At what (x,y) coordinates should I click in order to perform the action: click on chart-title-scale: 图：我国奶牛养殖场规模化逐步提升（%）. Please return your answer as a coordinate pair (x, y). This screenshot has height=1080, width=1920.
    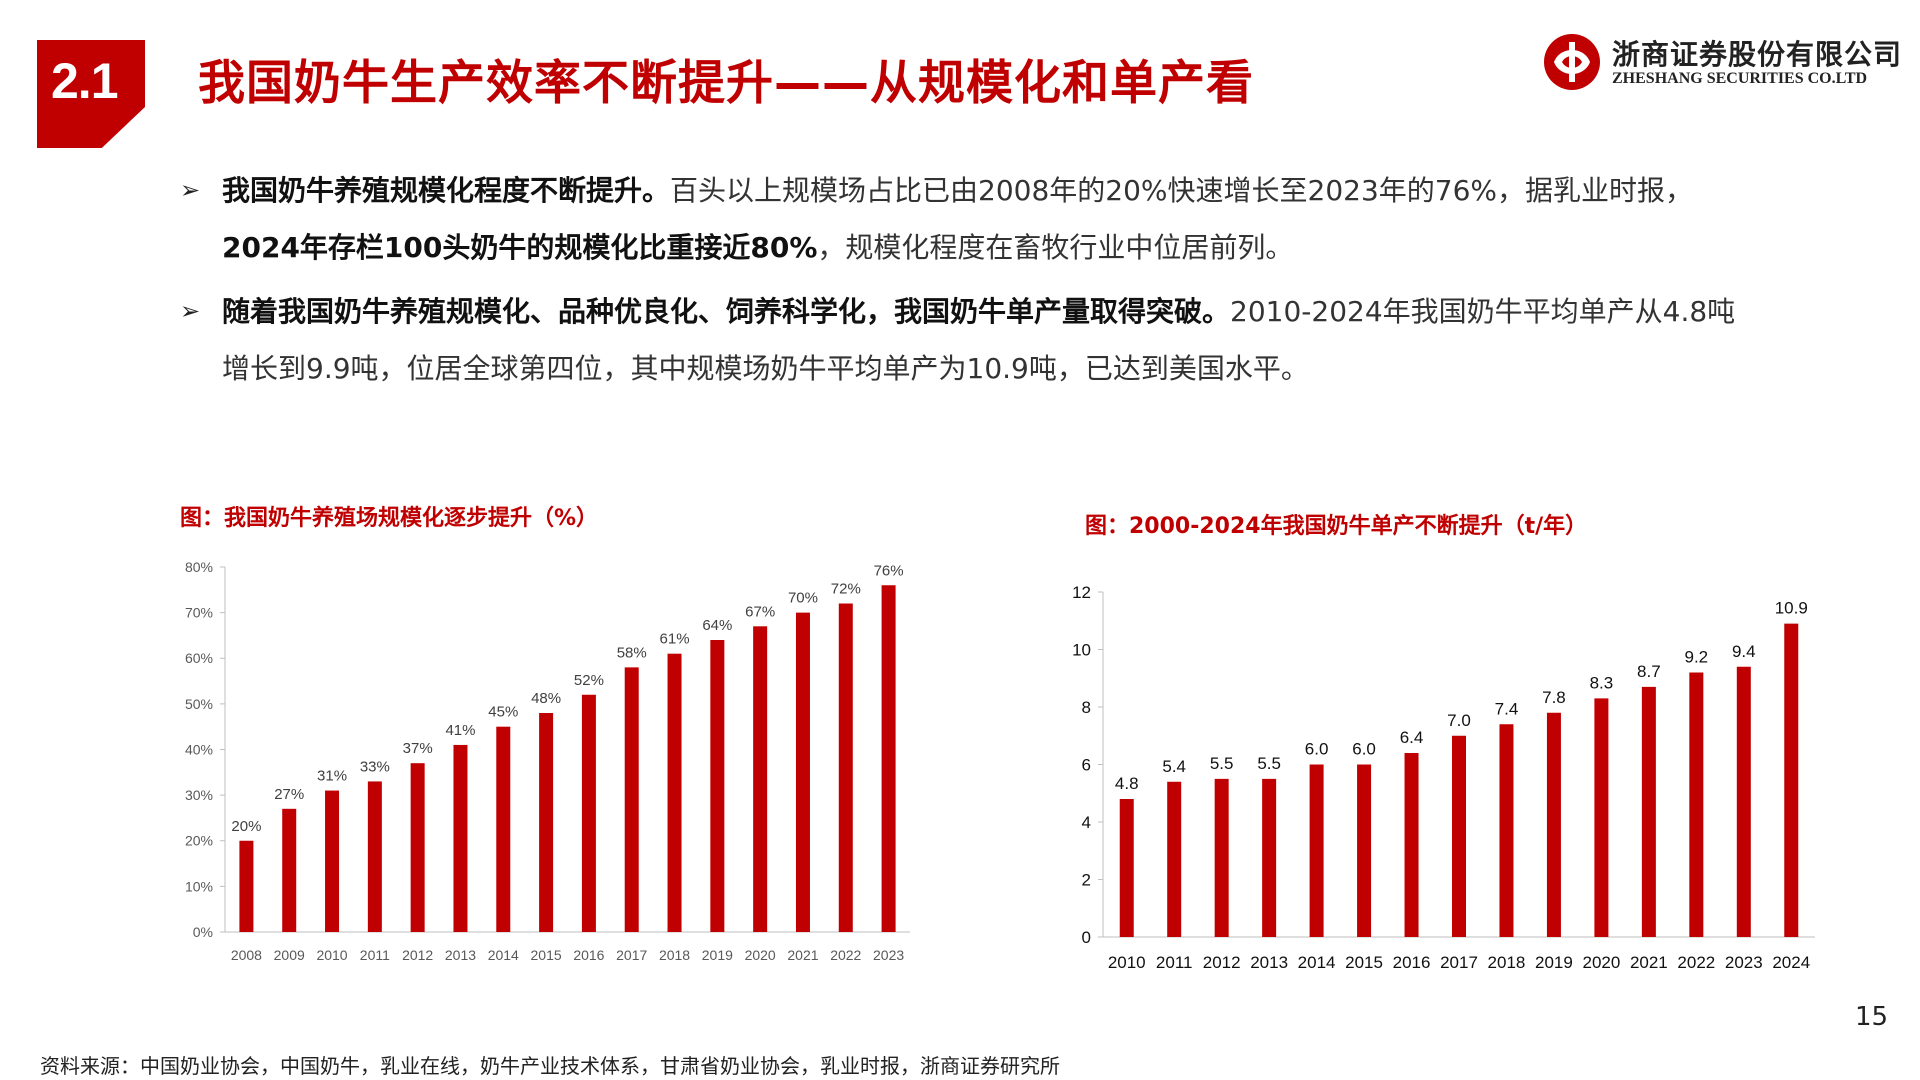
    Looking at the image, I should click on (389, 518).